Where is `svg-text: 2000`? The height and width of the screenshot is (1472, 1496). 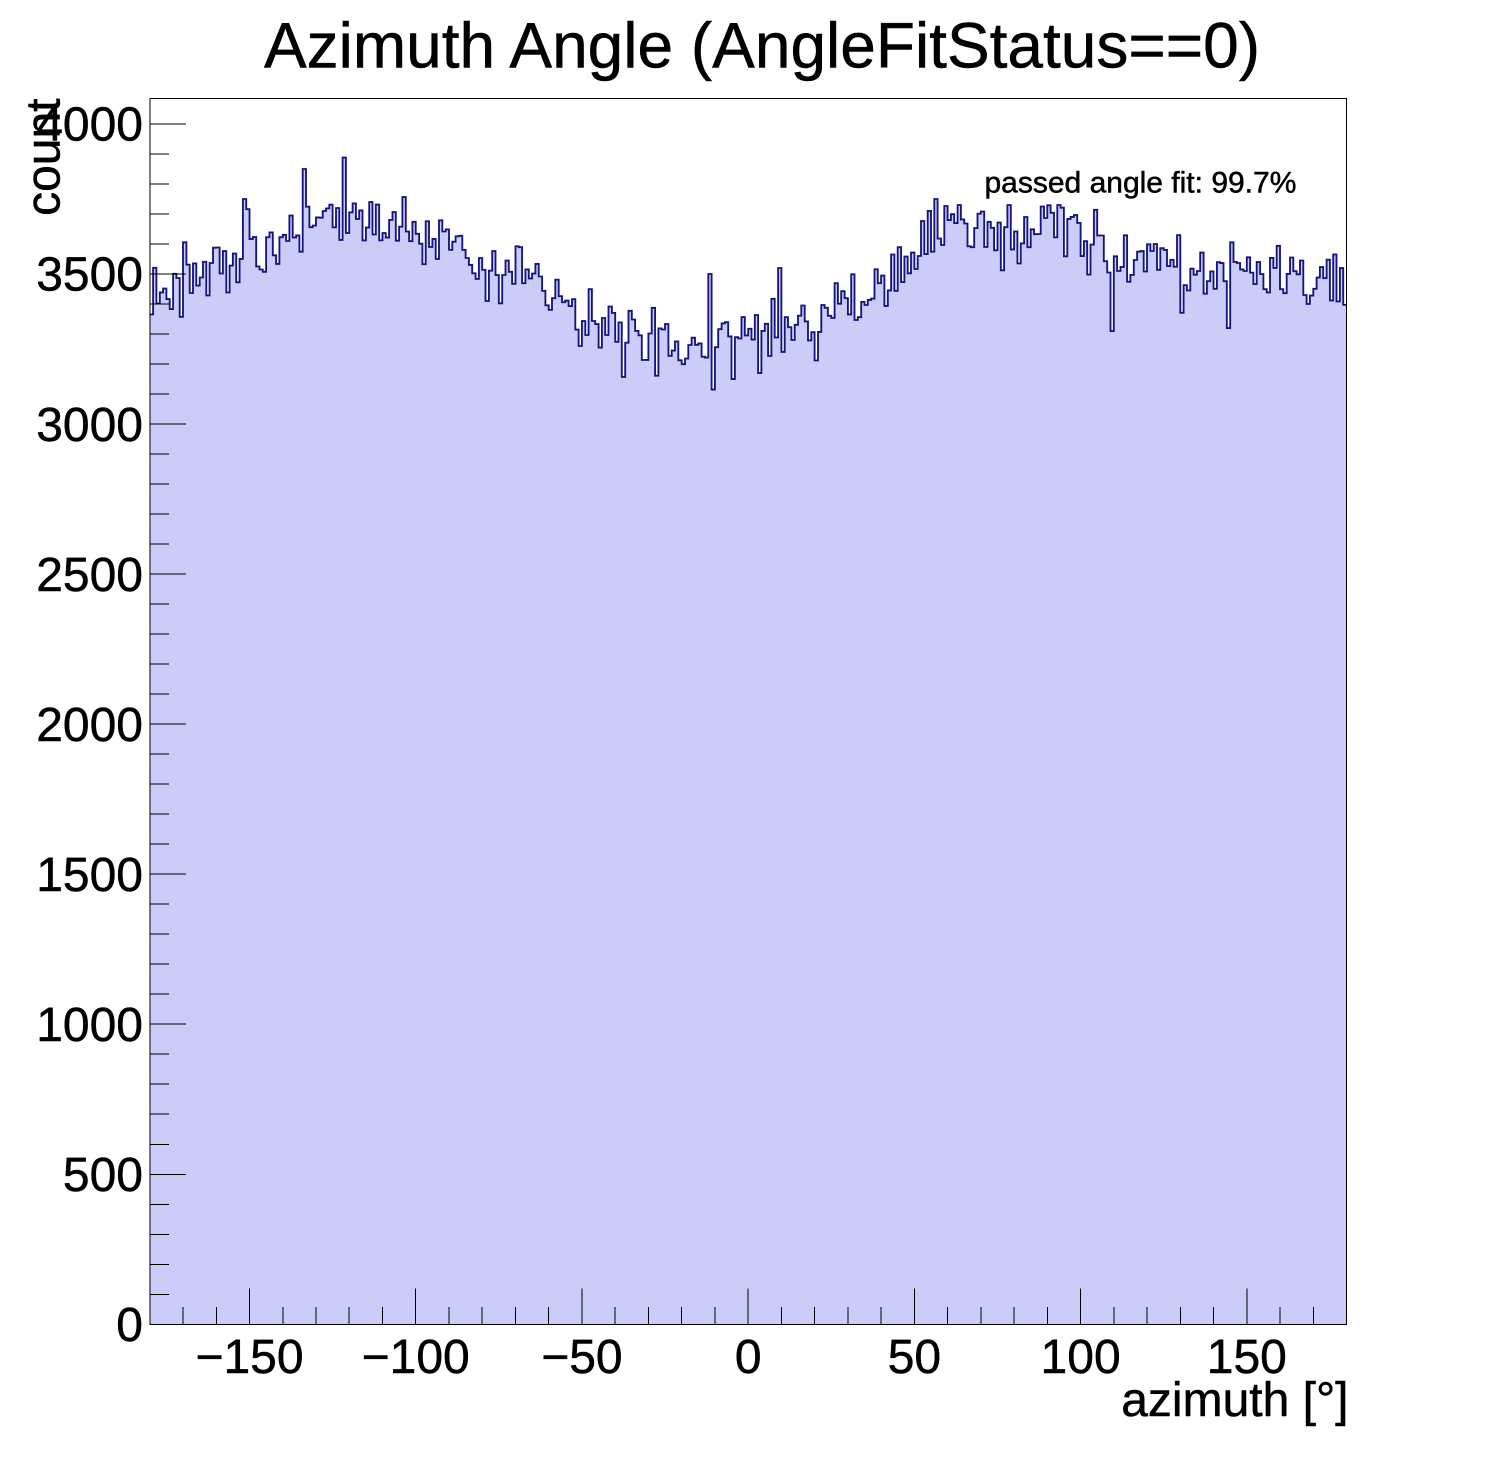
svg-text: 2000 is located at coordinates (89, 725).